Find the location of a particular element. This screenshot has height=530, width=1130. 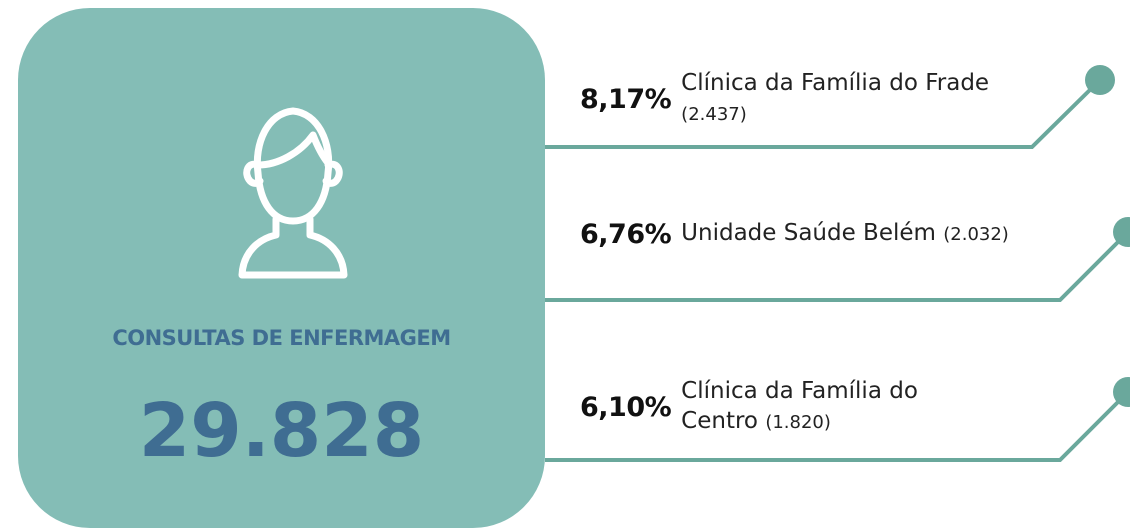

item-name: Clínica da Família do Frade is located at coordinates (835, 83).